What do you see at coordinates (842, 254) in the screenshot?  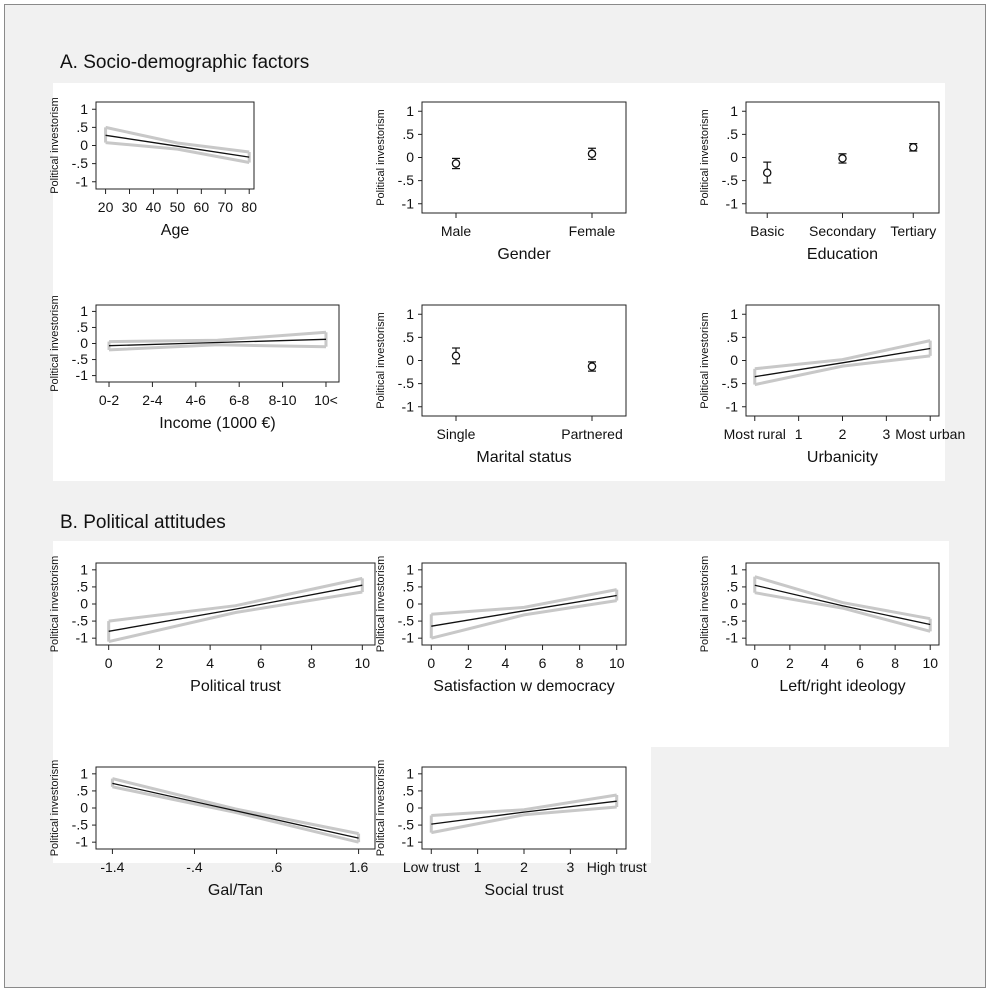 I see `x-axis-label: Education` at bounding box center [842, 254].